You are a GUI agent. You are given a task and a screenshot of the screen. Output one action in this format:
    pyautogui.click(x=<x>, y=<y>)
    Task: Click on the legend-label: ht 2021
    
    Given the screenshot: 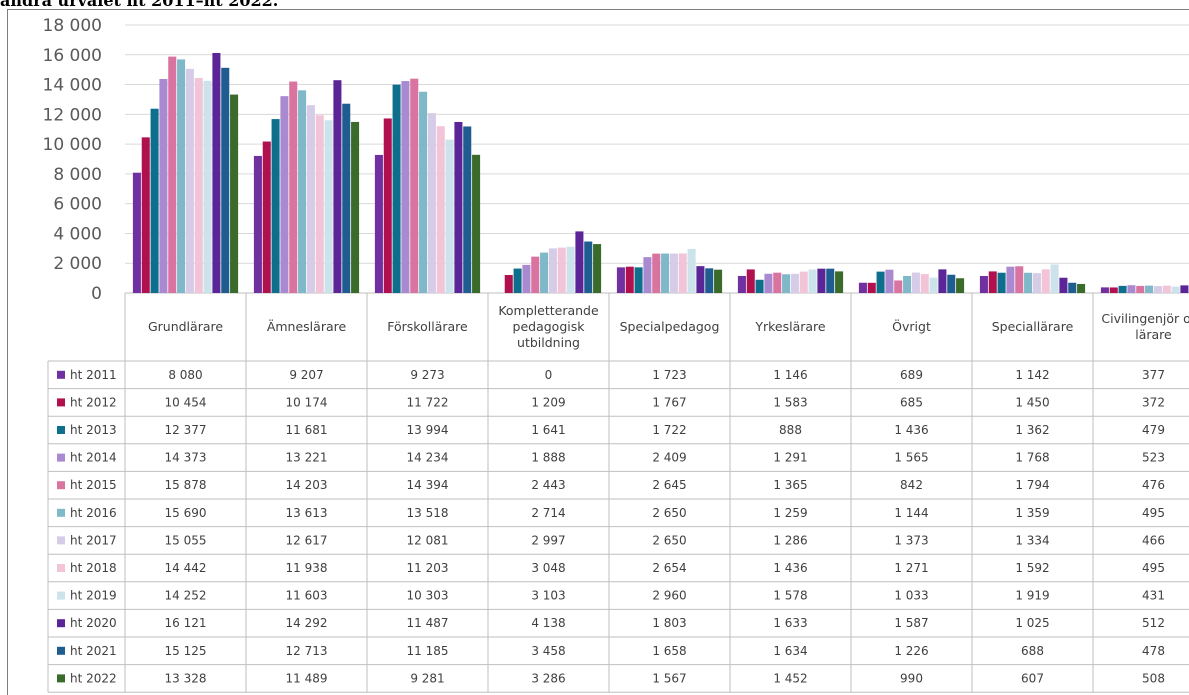 What is the action you would take?
    pyautogui.click(x=93, y=651)
    